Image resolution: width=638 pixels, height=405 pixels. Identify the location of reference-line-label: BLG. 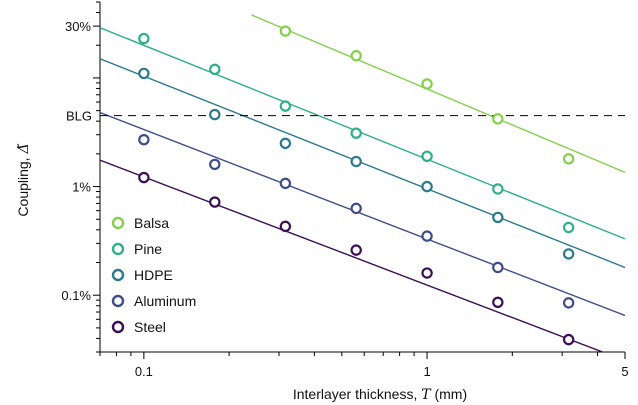
(79, 116).